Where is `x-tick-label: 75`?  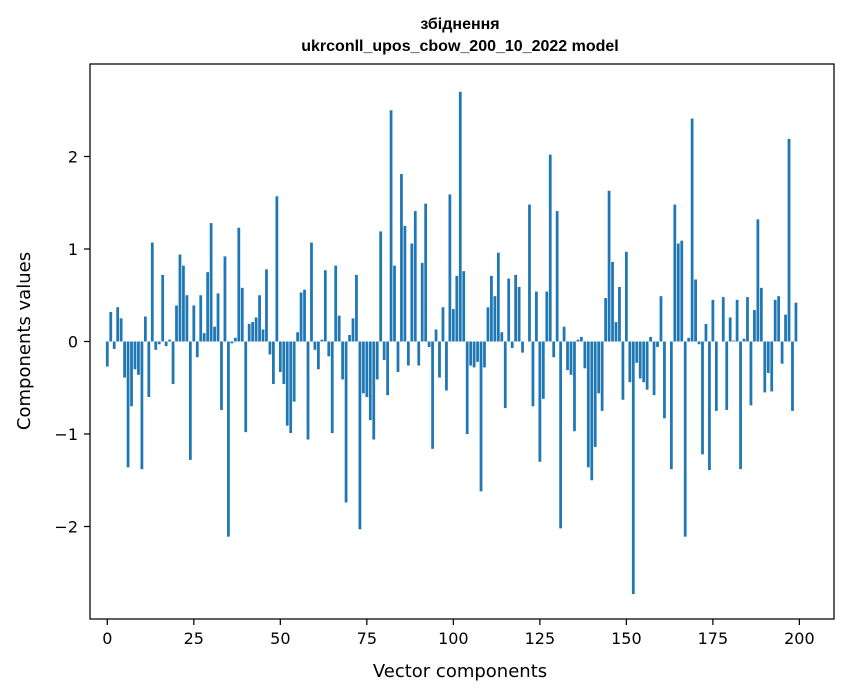
x-tick-label: 75 is located at coordinates (367, 638).